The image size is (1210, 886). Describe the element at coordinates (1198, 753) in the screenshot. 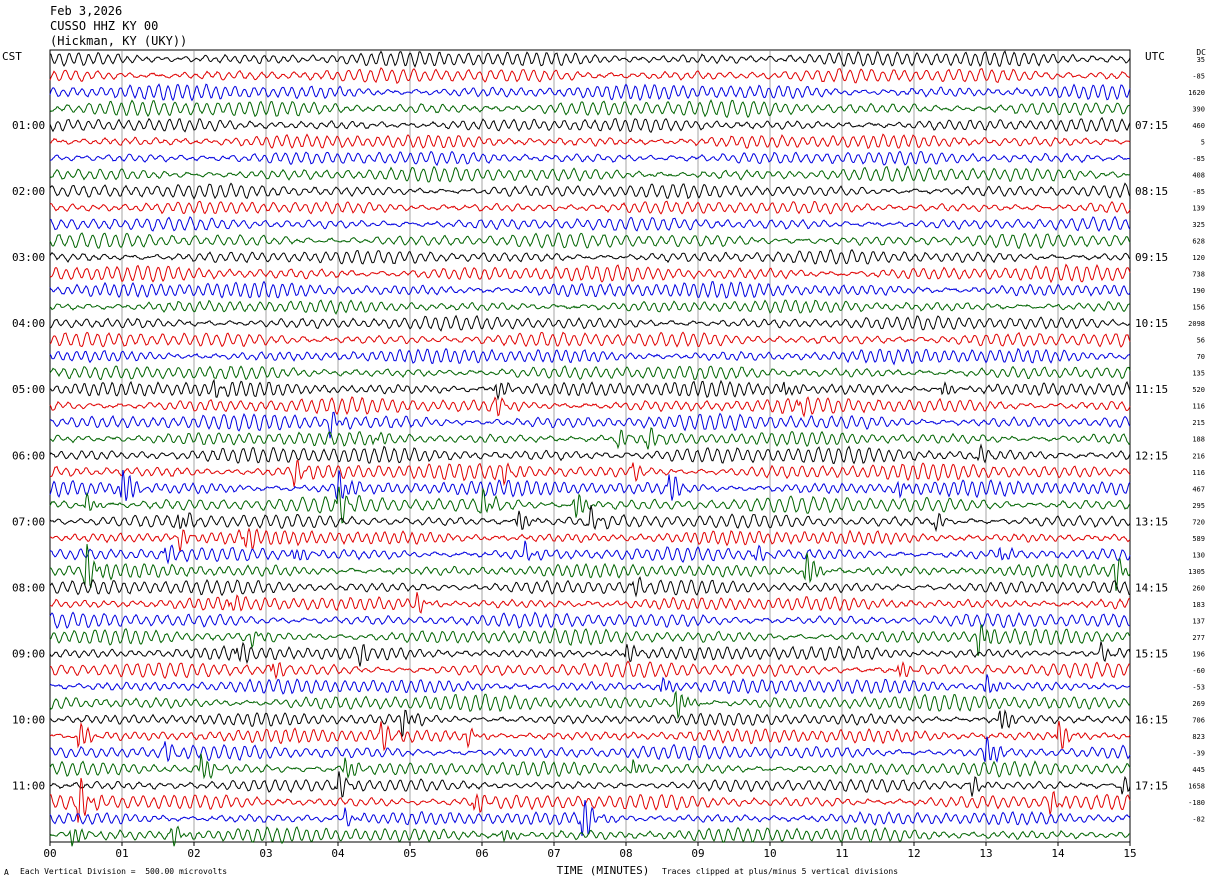

I see `dc-offset-value: -39` at that location.